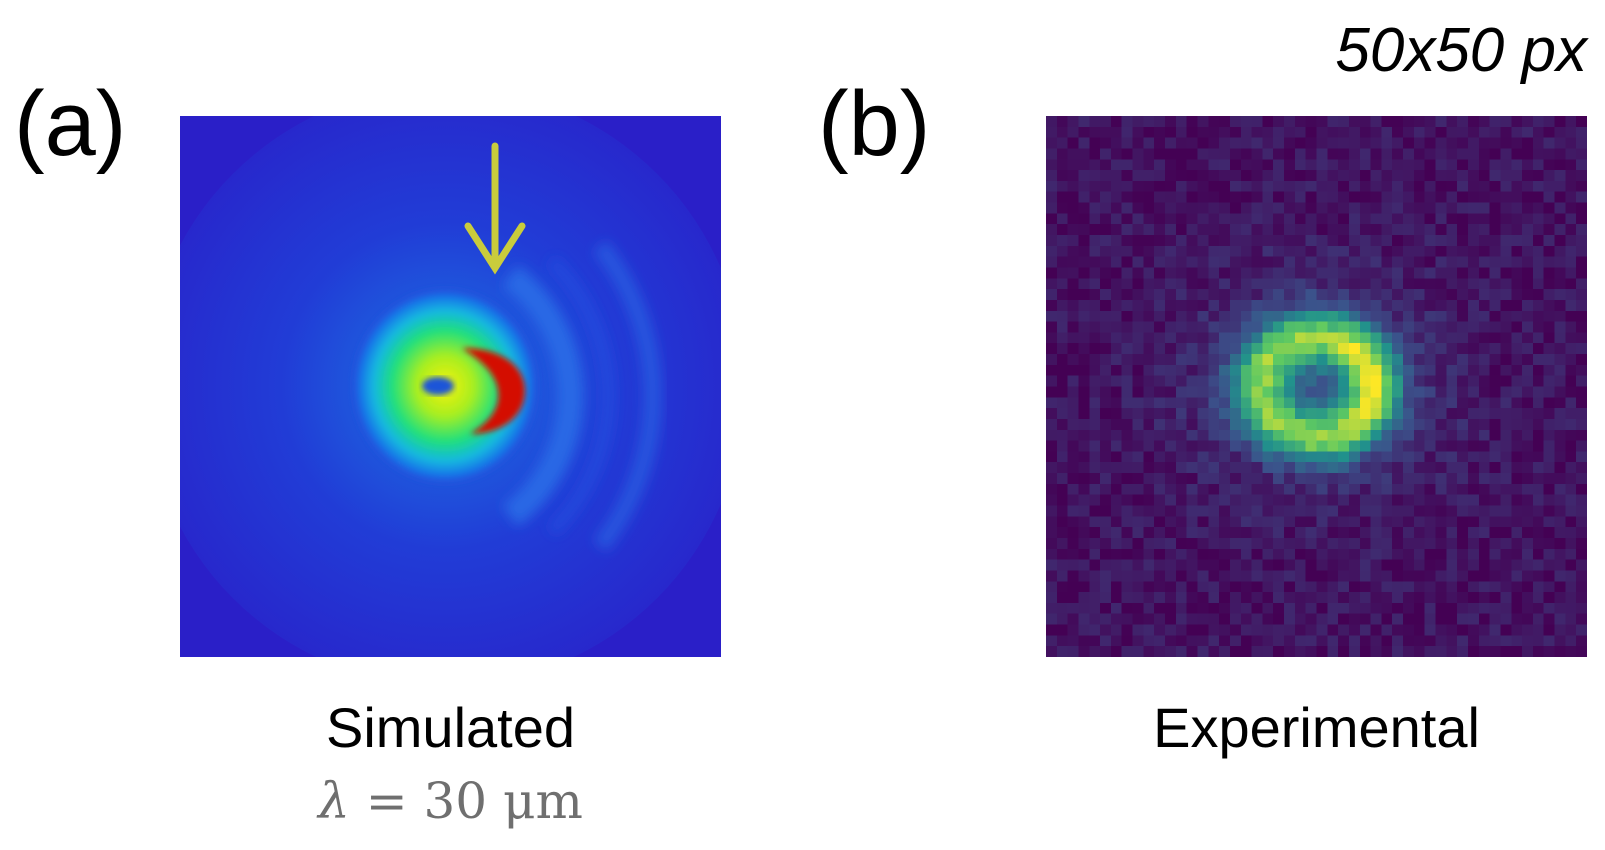  I want to click on panel-b-label: (b), so click(874, 124).